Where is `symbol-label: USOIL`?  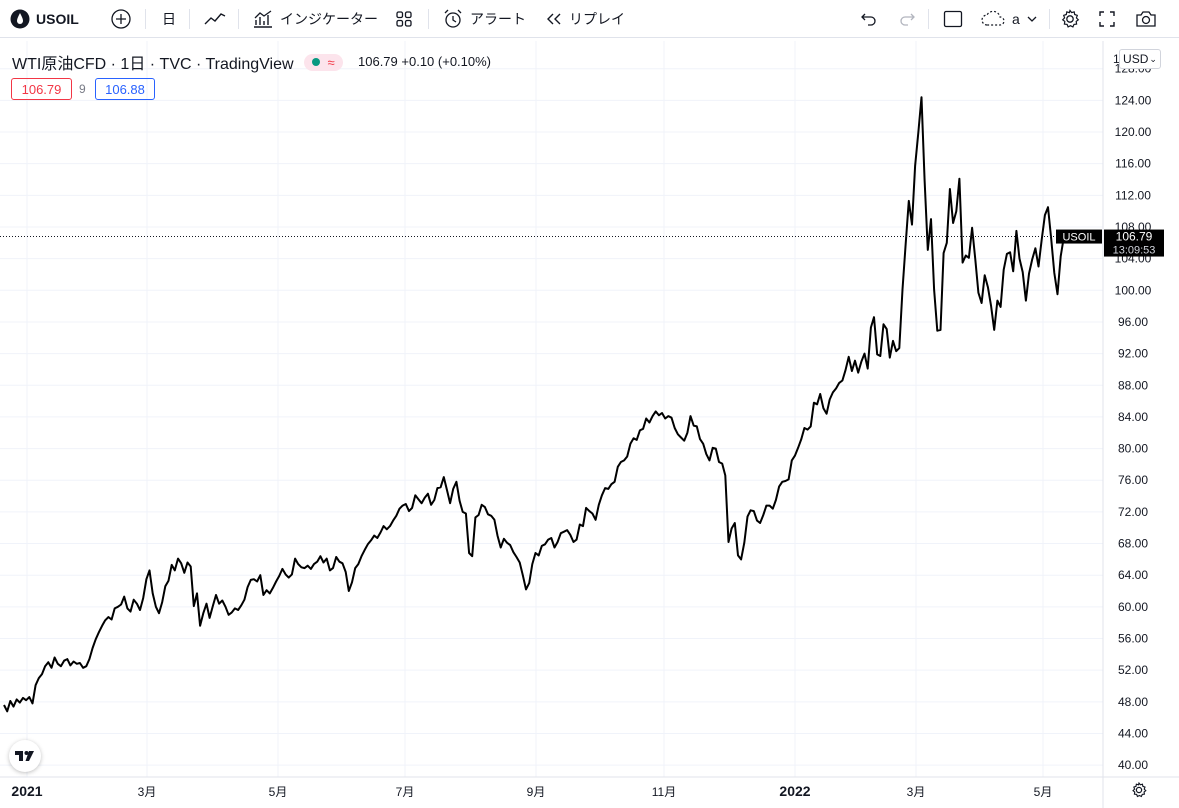 symbol-label: USOIL is located at coordinates (57, 19).